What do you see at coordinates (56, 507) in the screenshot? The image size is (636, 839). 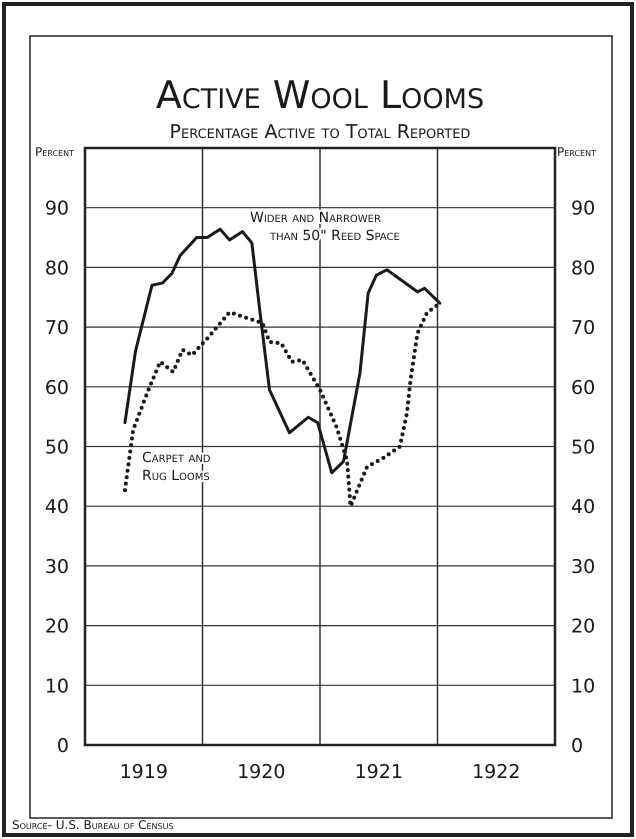 I see `y-tick-label: 40` at bounding box center [56, 507].